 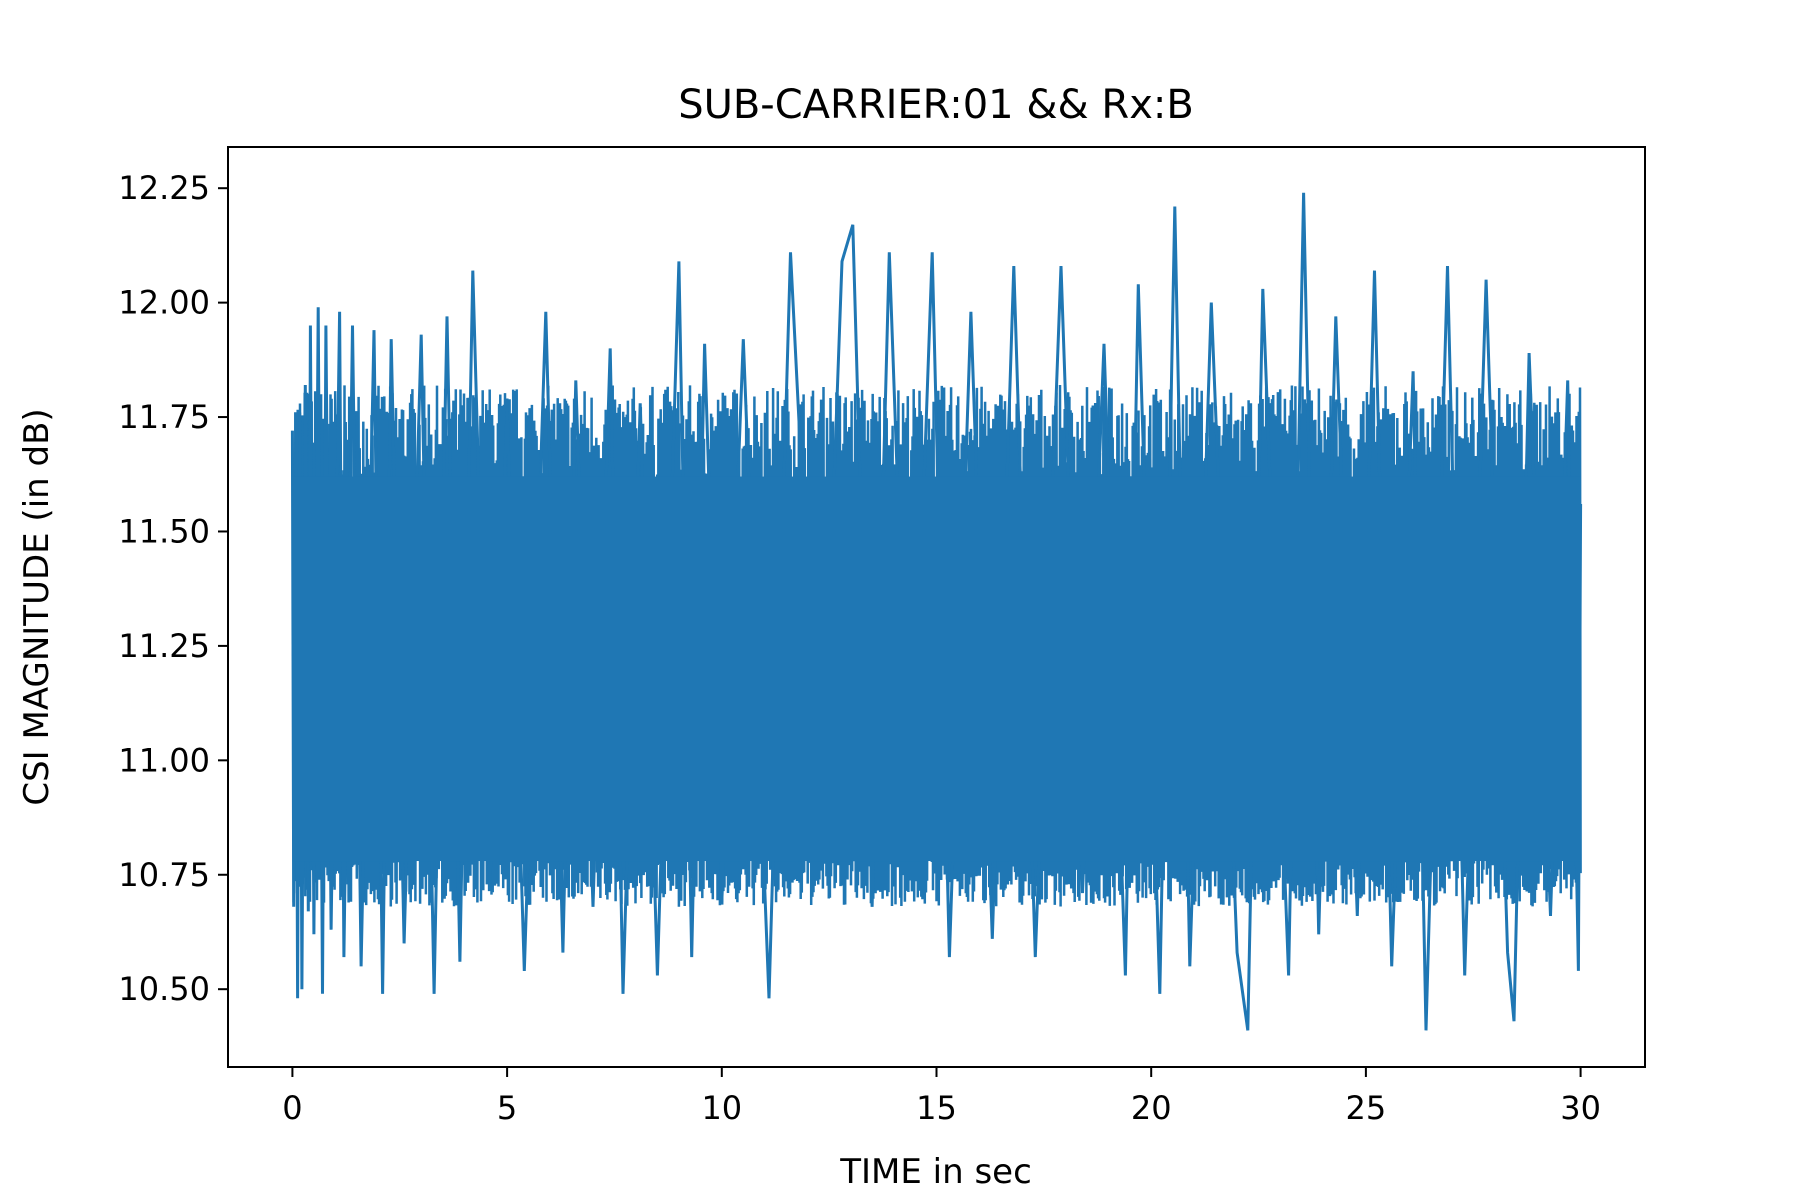 I want to click on y-axis-label: CSI MAGNITUDE (in dB), so click(x=37, y=606).